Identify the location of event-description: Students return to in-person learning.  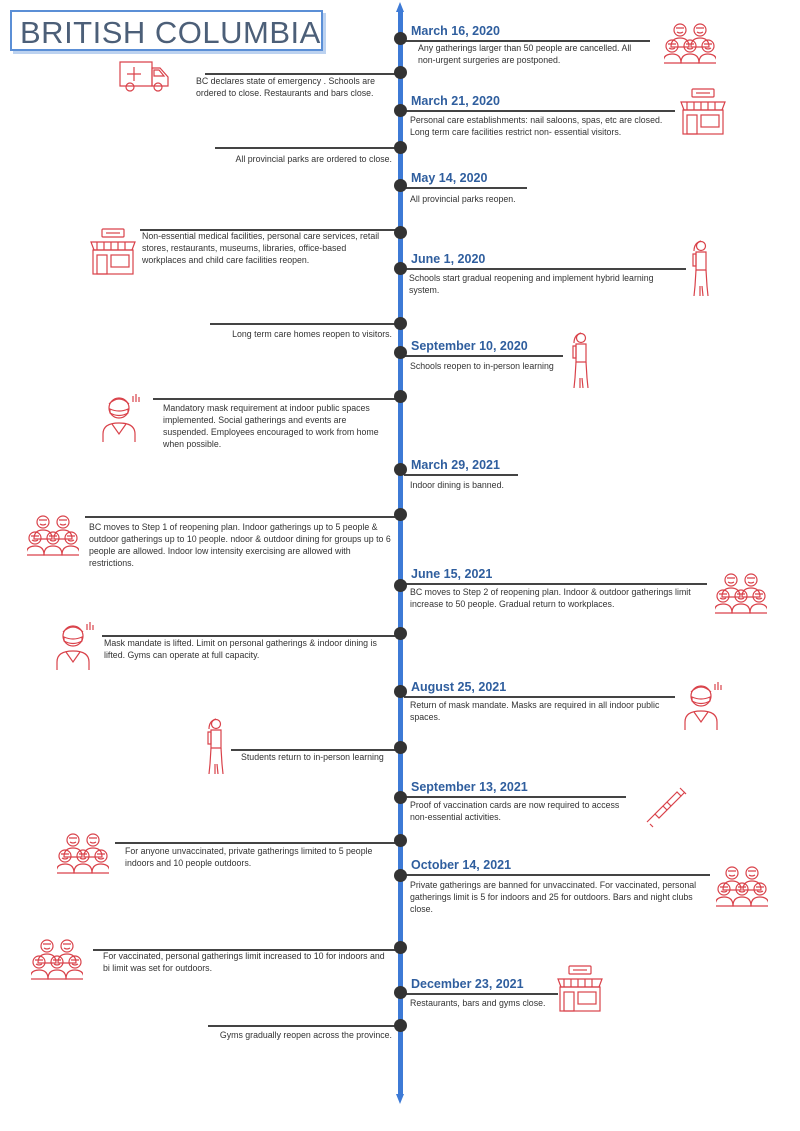
(312, 757).